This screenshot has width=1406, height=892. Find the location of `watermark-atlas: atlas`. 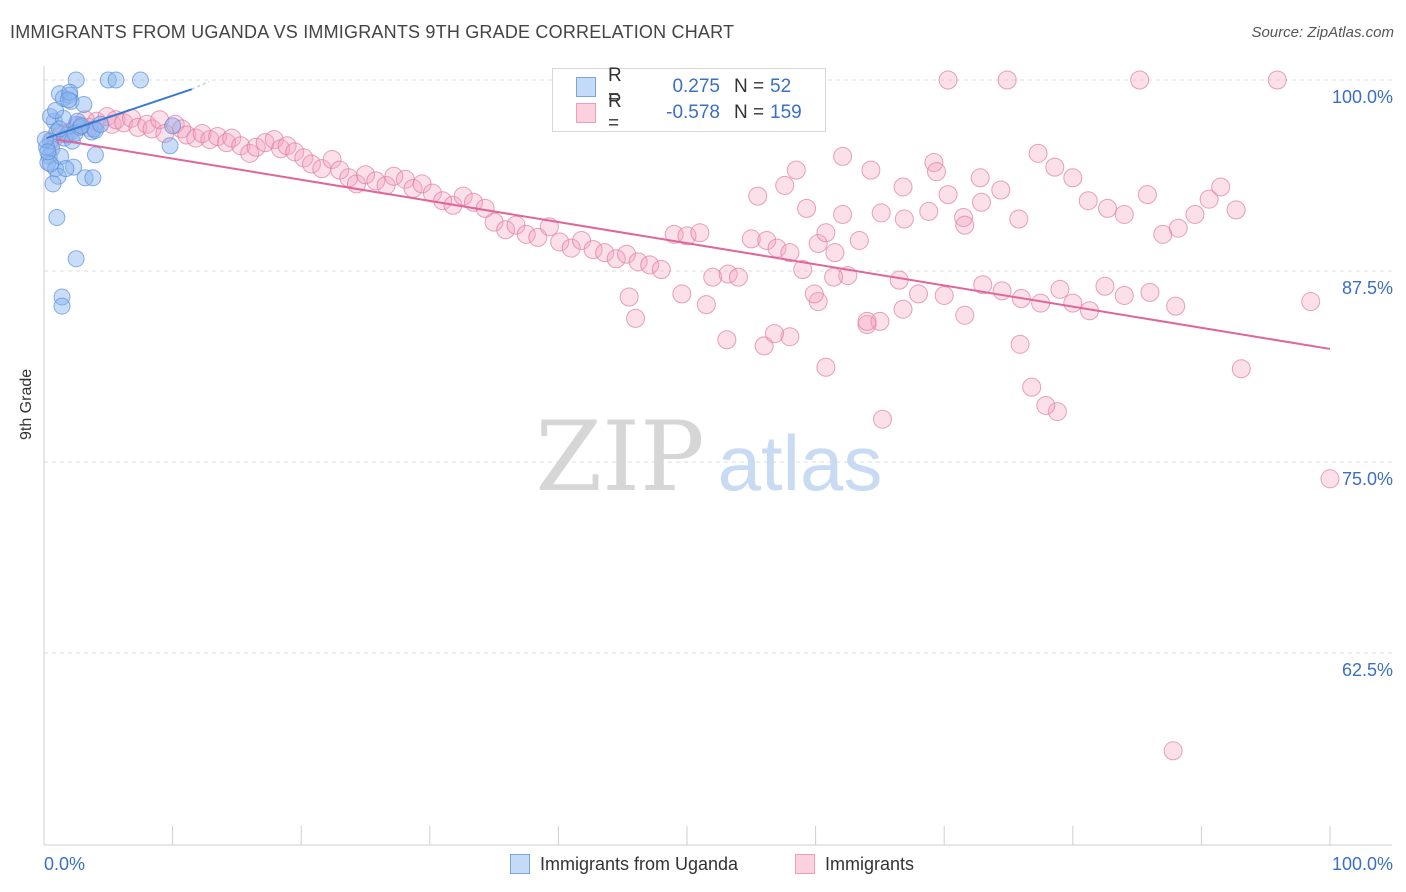

watermark-atlas: atlas is located at coordinates (800, 463).